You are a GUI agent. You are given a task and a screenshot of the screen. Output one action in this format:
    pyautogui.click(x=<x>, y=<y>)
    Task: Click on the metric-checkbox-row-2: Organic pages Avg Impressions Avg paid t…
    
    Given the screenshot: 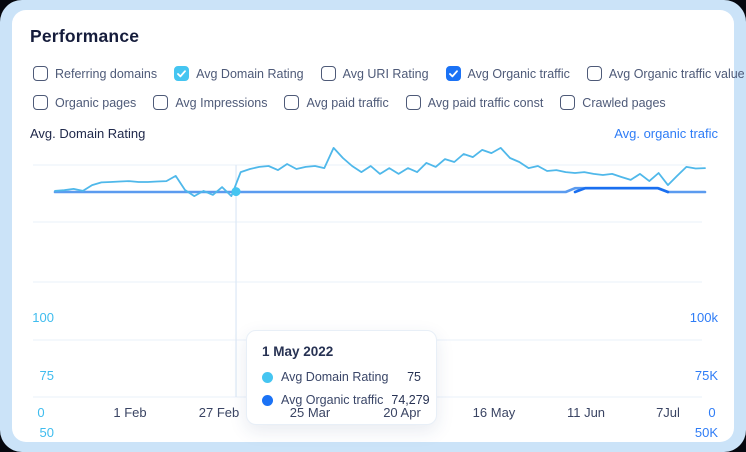 What is the action you would take?
    pyautogui.click(x=349, y=102)
    